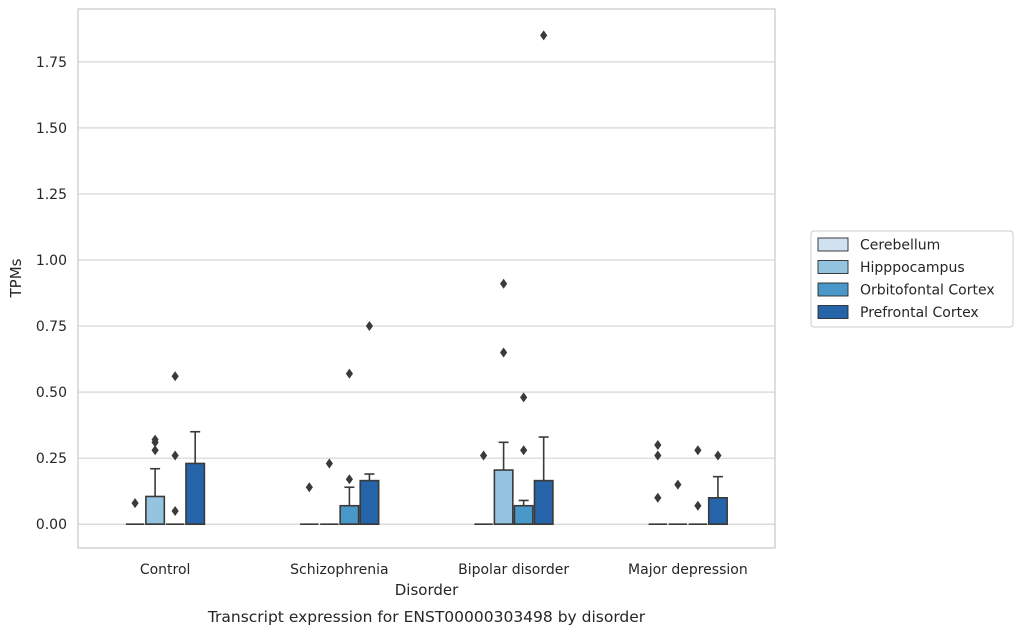 The width and height of the screenshot is (1023, 638). I want to click on y-axis-label: TPMs, so click(16, 278).